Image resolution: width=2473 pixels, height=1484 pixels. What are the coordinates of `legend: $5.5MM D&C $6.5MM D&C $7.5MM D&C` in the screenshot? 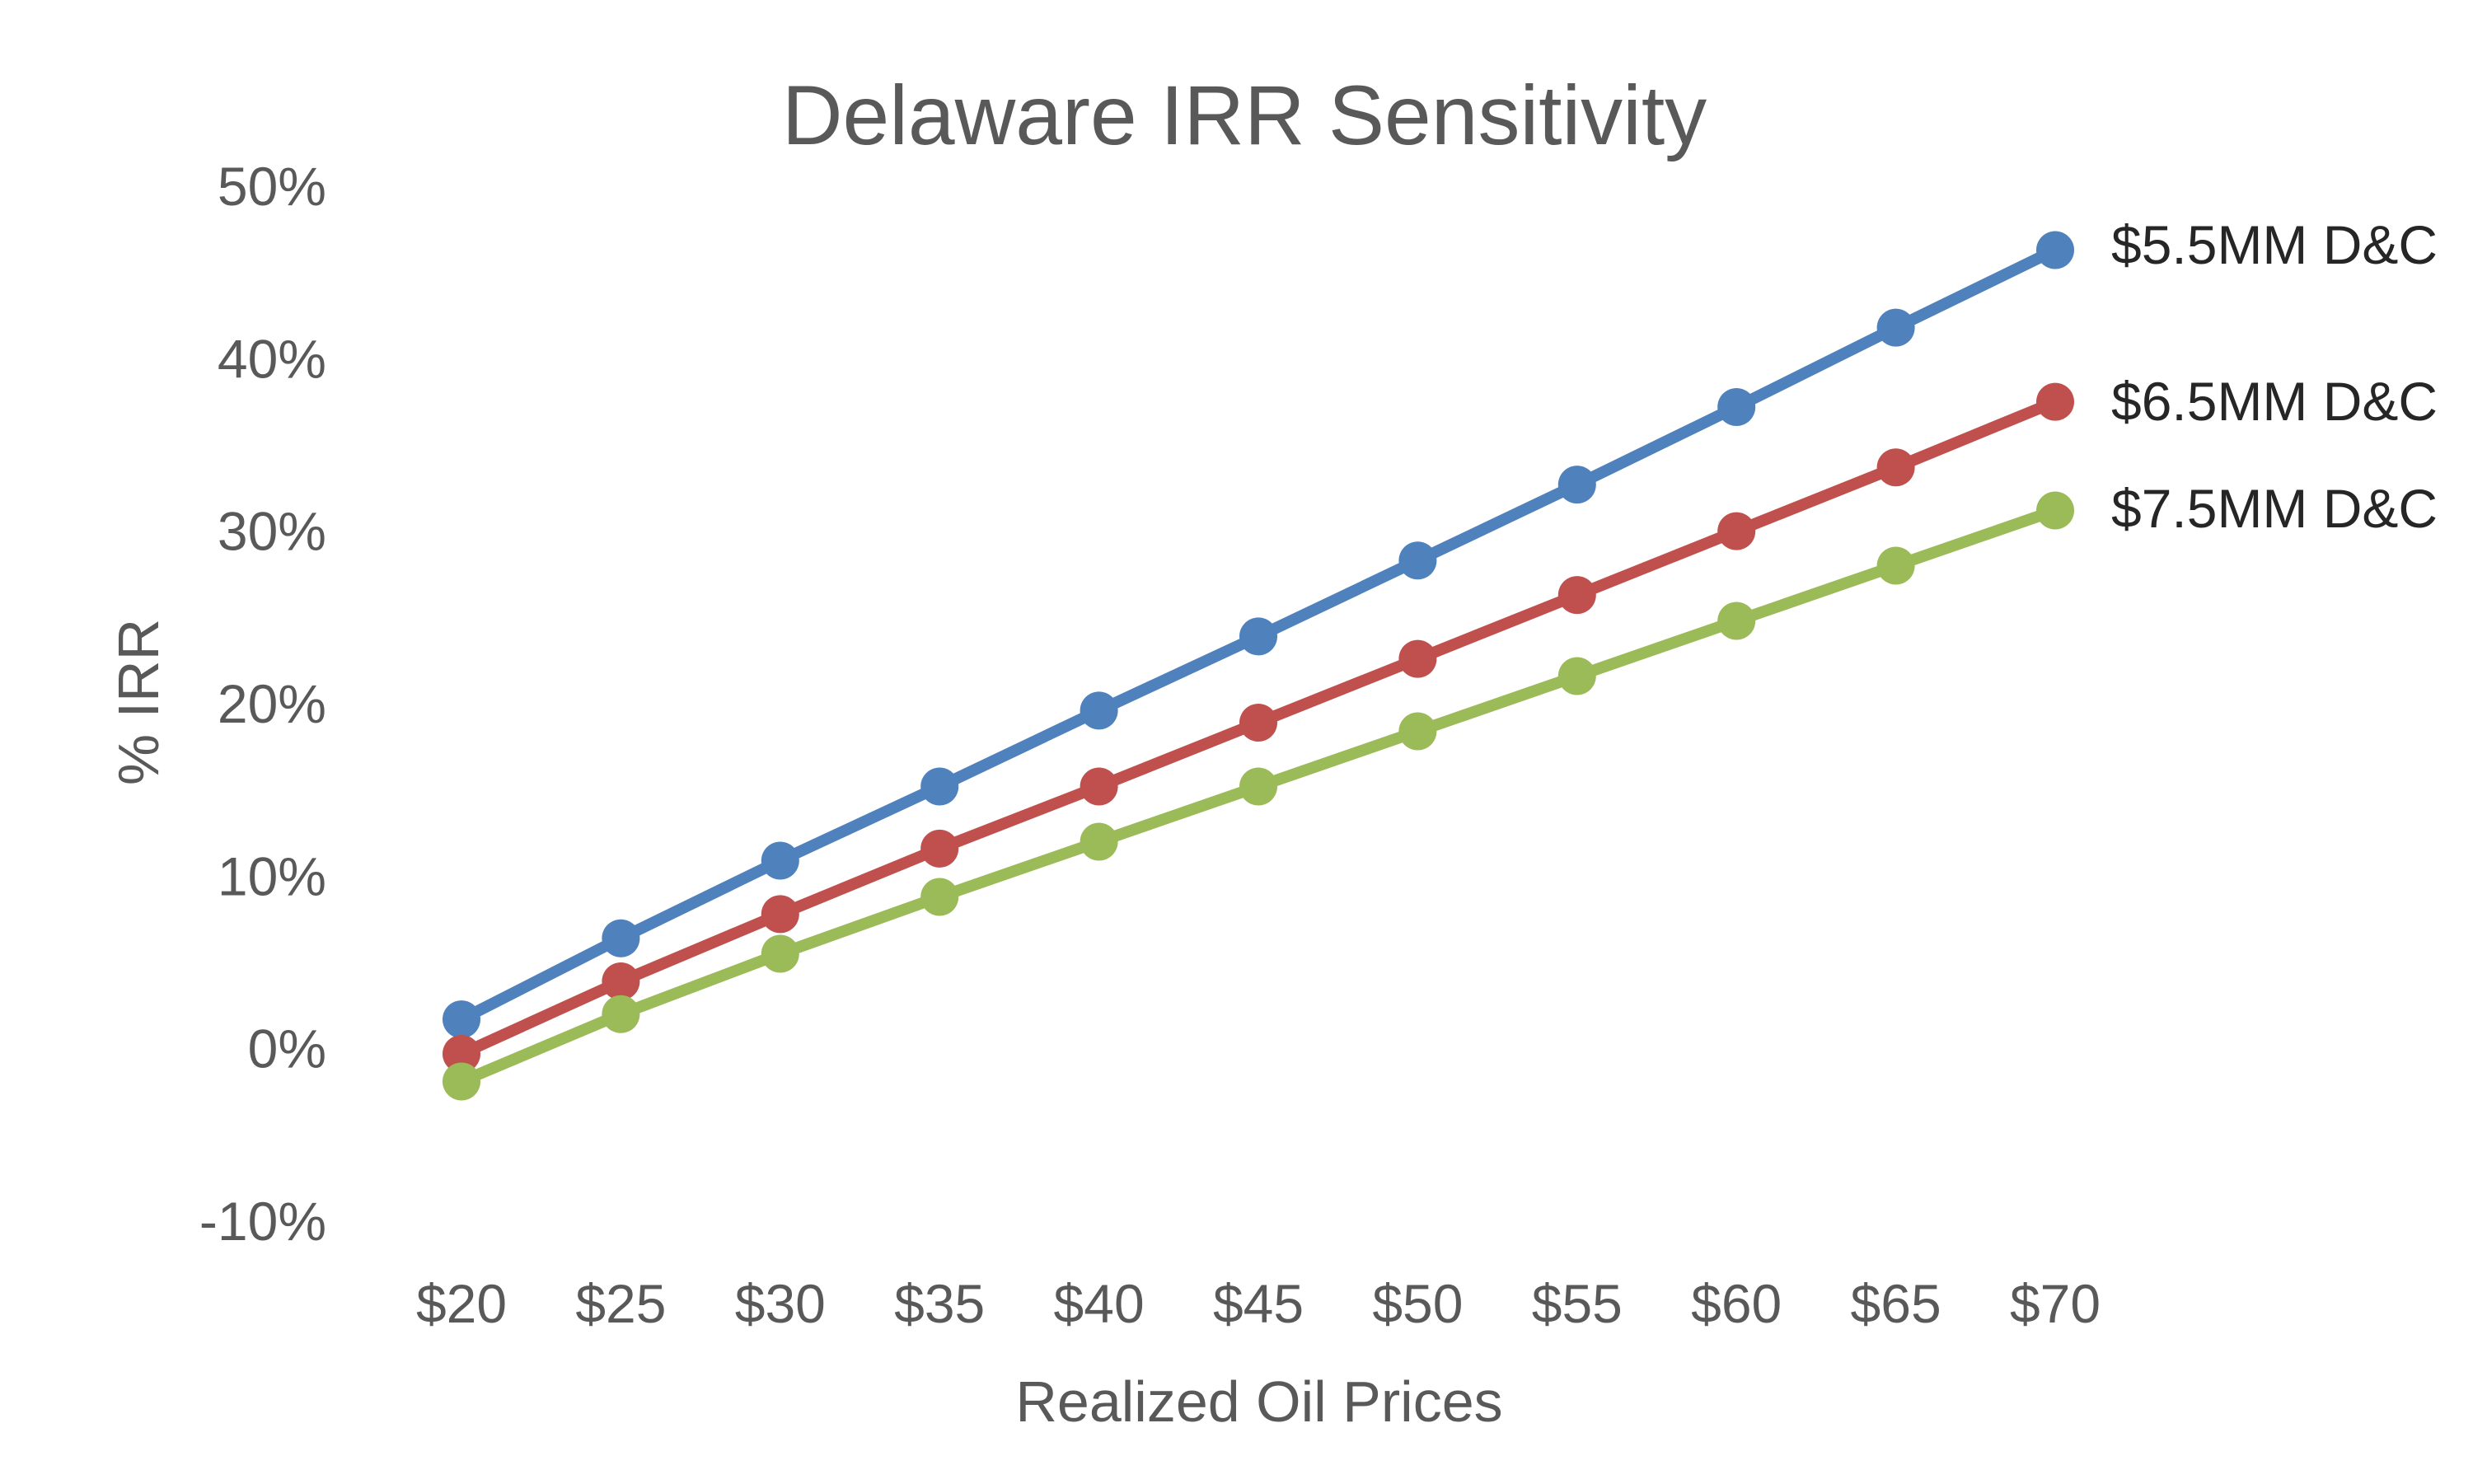 It's located at (2275, 377).